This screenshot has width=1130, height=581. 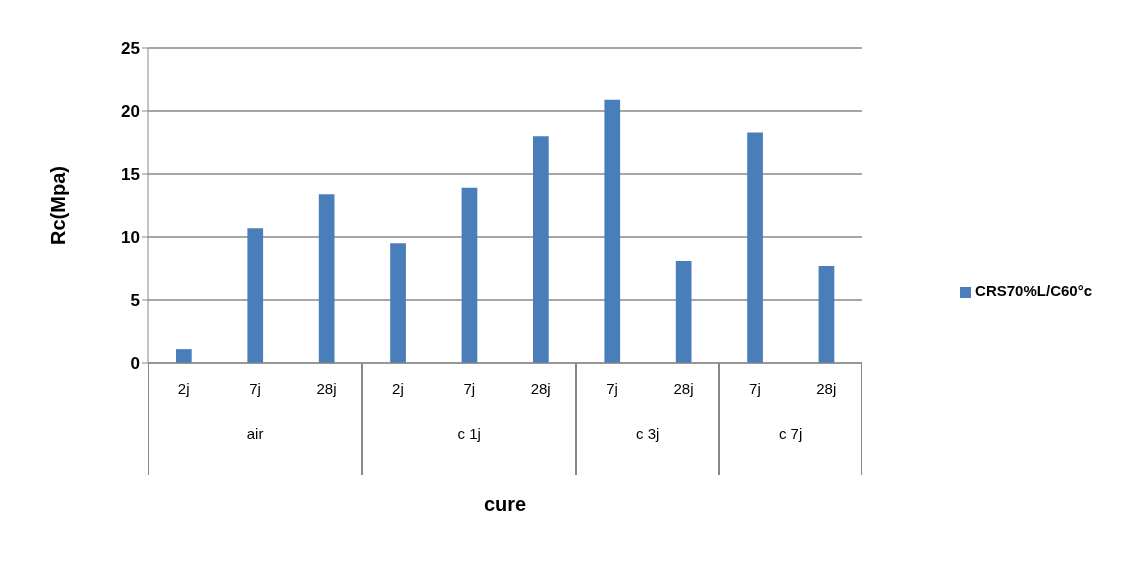 I want to click on y-tick-label: 0, so click(x=135, y=364).